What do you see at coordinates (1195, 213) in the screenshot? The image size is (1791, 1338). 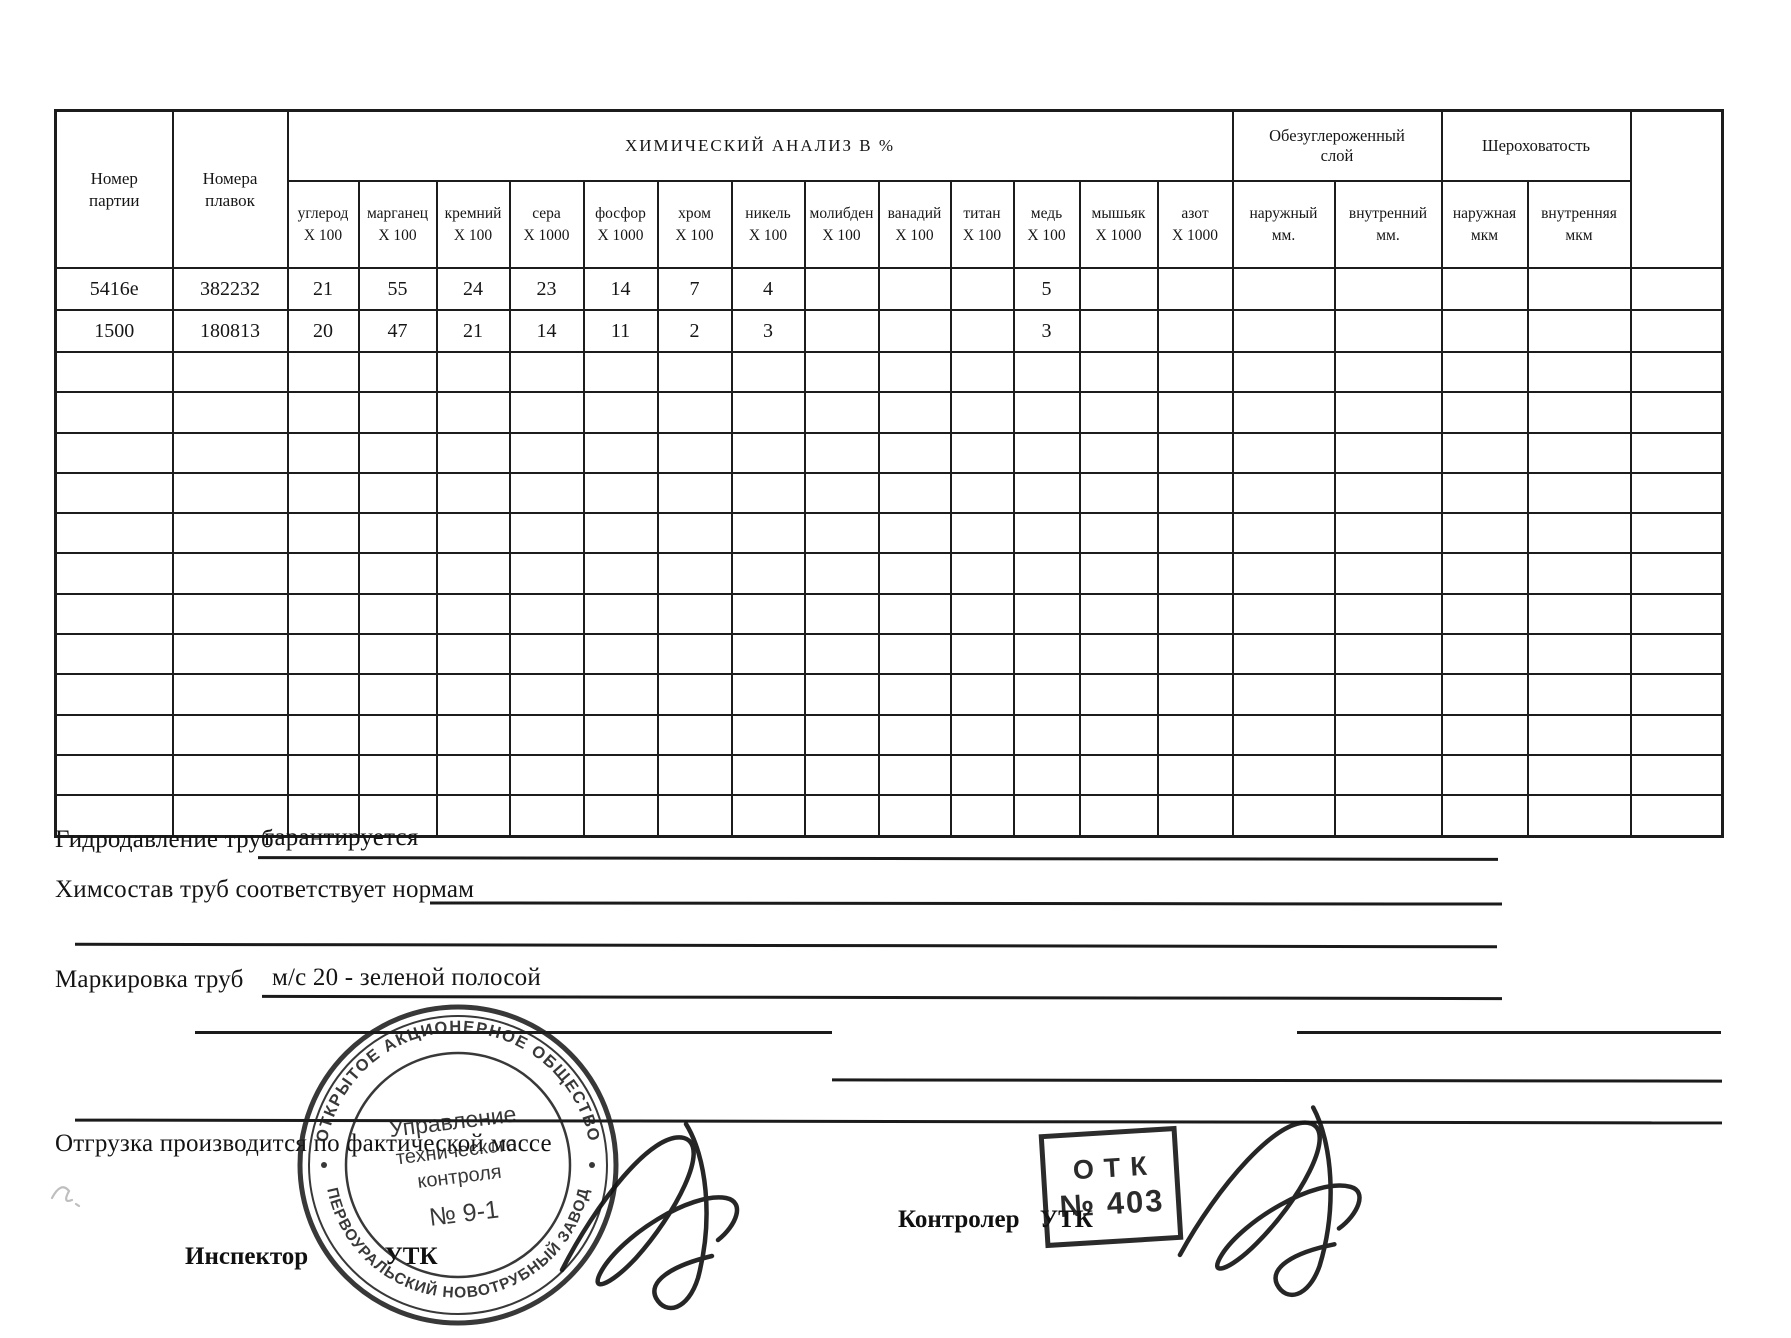 I see `chem-column-header-name: азот` at bounding box center [1195, 213].